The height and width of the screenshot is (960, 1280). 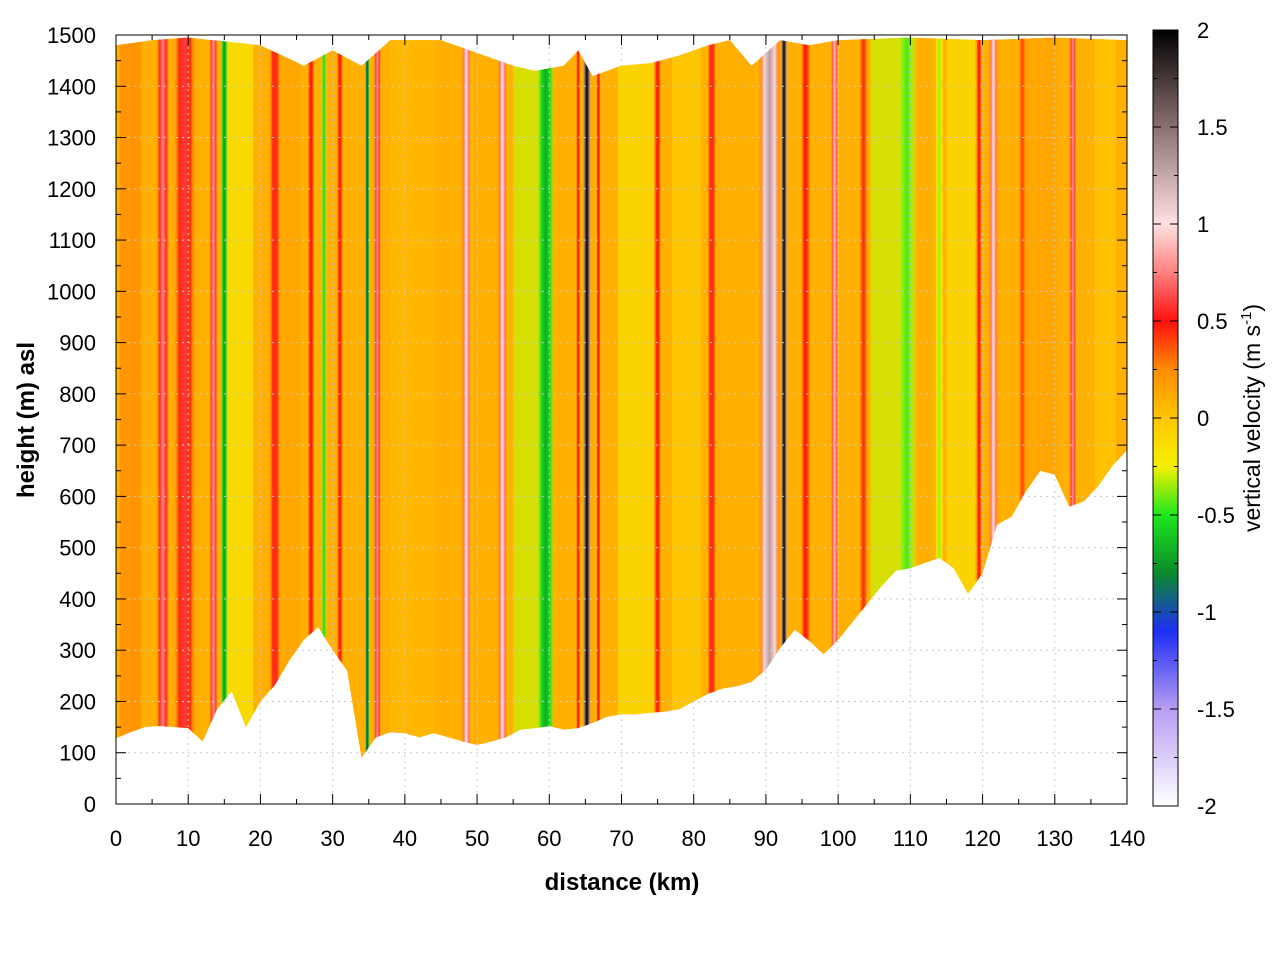 I want to click on y-tick-label: 400, so click(x=77, y=599).